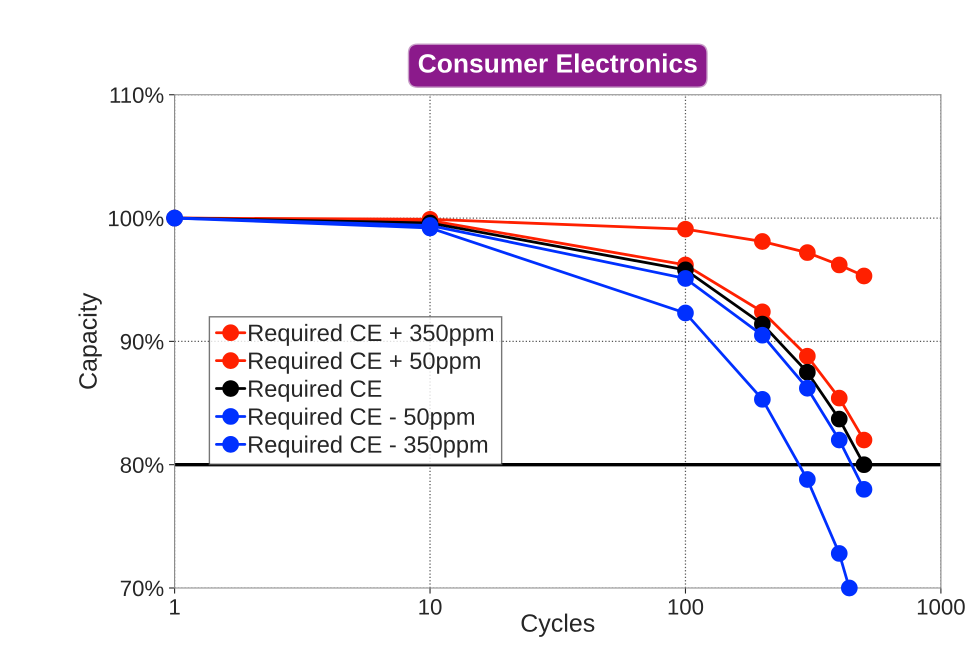  What do you see at coordinates (315, 391) in the screenshot?
I see `legend-label: Required CE` at bounding box center [315, 391].